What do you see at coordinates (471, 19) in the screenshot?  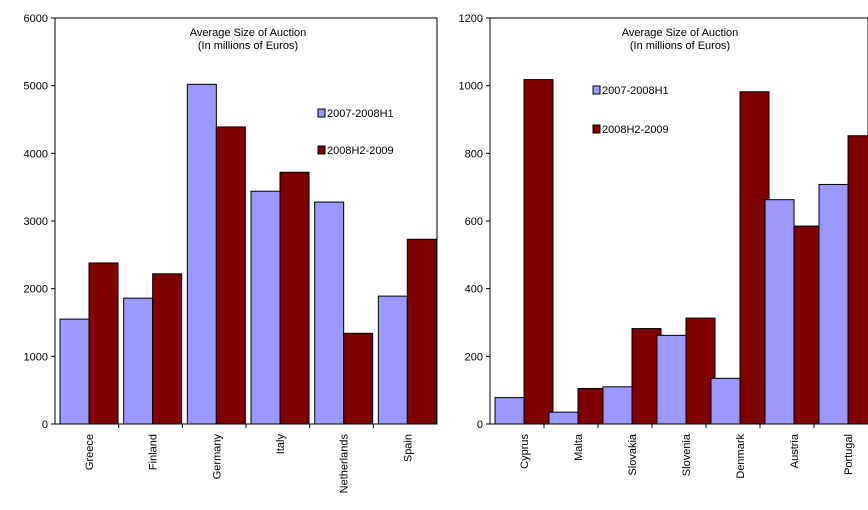 I see `y-tick-label: 1200` at bounding box center [471, 19].